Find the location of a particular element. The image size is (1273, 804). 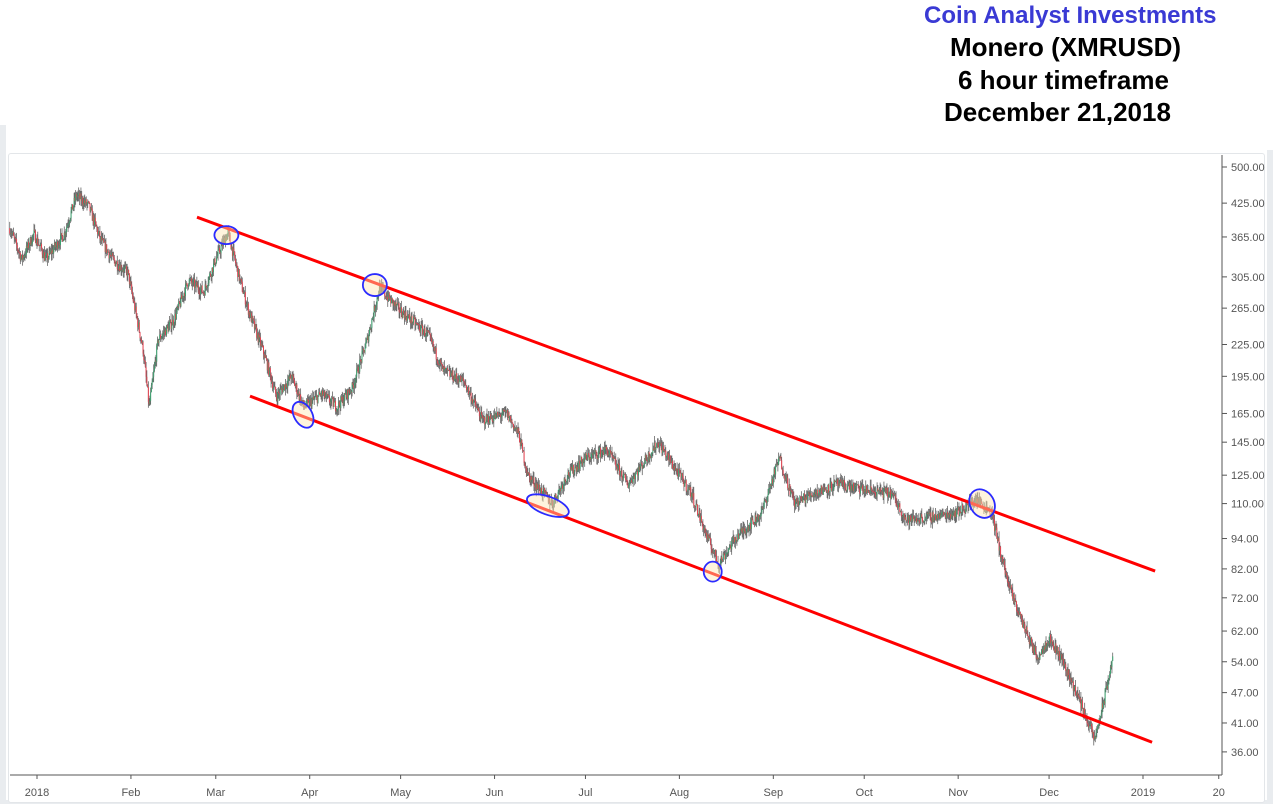

frame-left is located at coordinates (3, 464).